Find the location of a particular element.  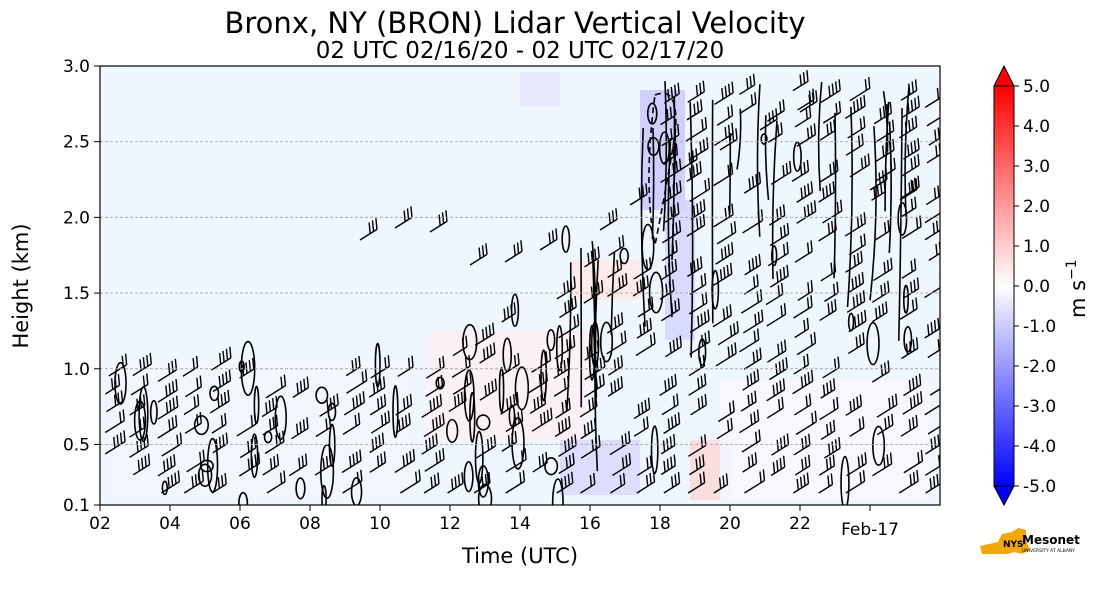

colorbar-tick-label: 5.0 is located at coordinates (1036, 87).